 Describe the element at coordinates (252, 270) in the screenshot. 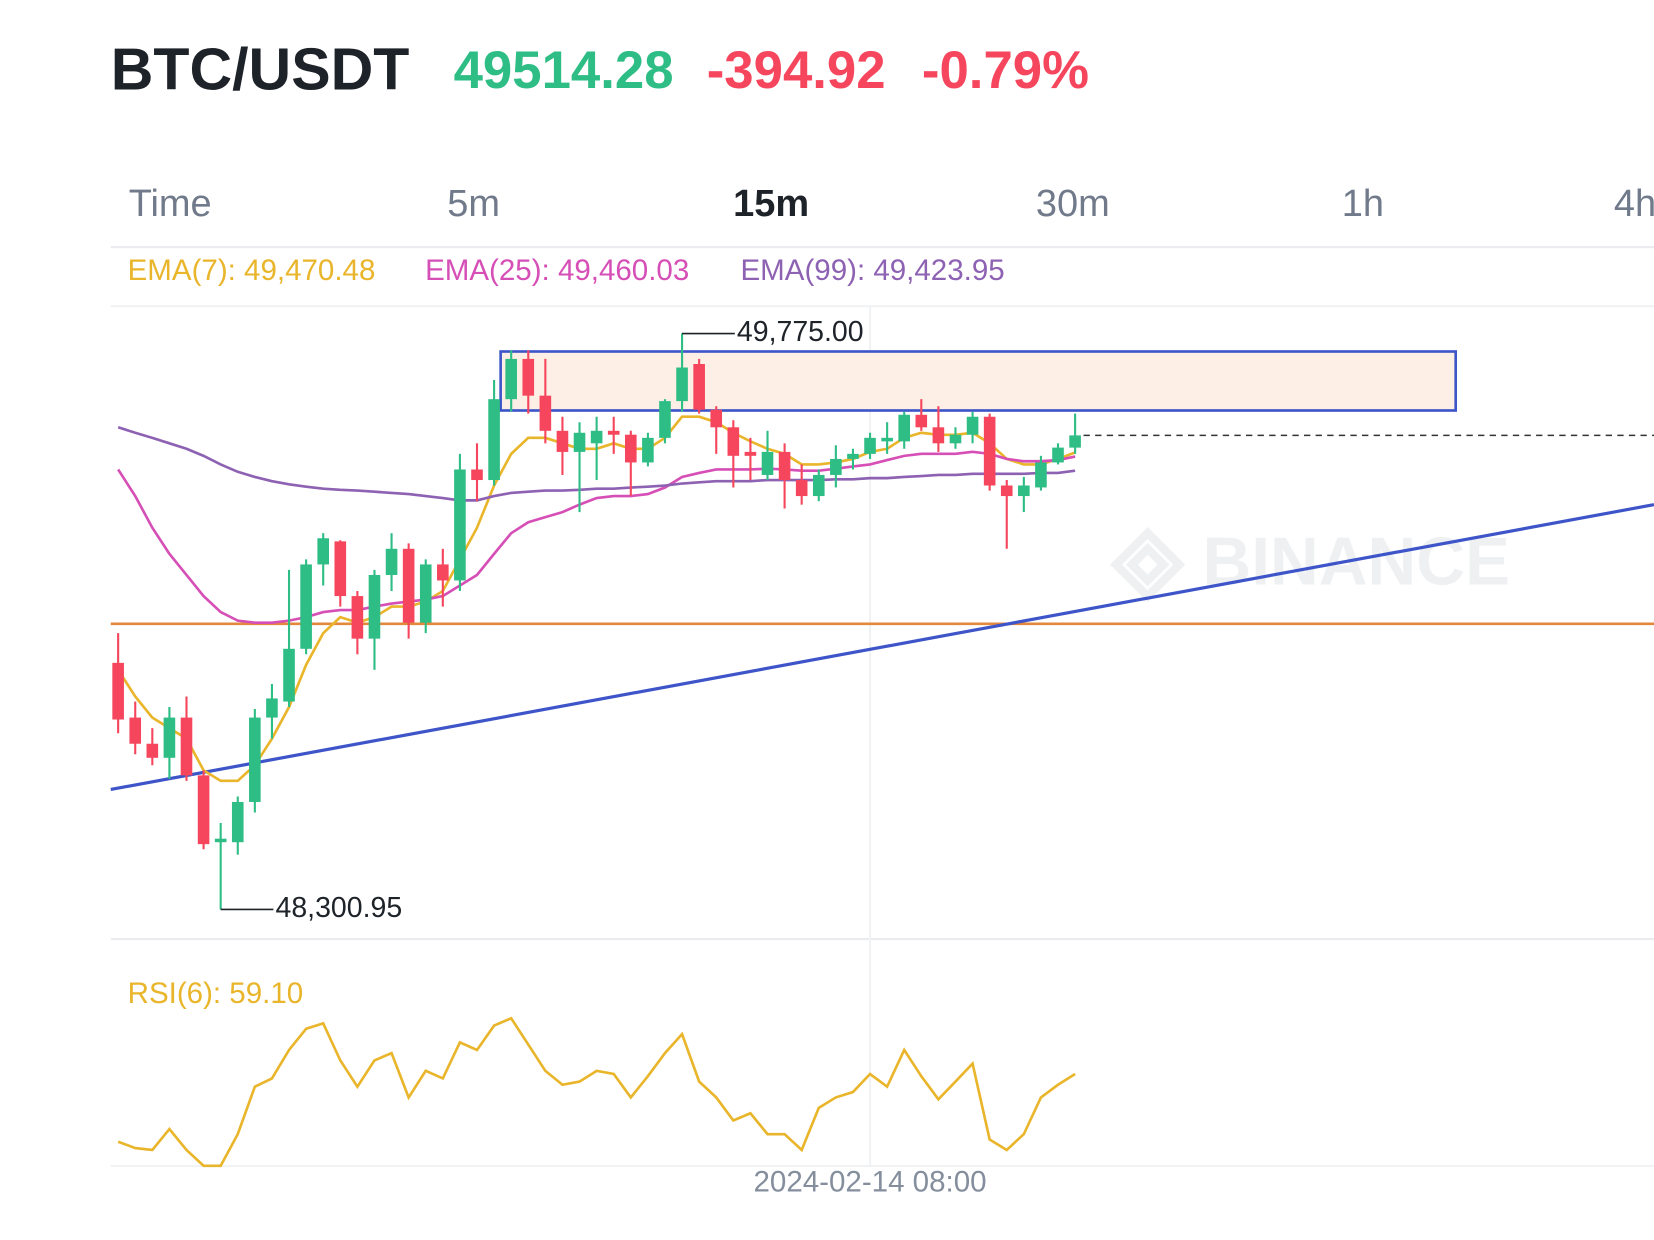

I see `legend-entry: EMA(7): 49,470.48` at that location.